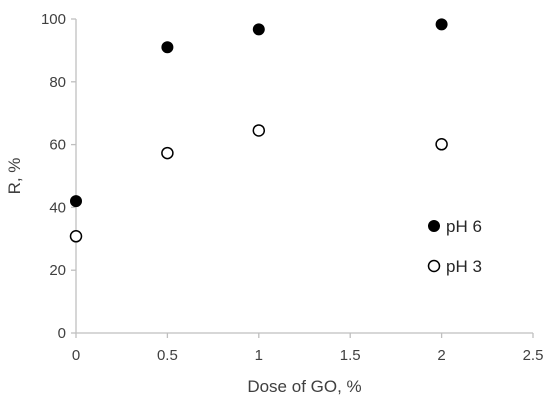 The image size is (550, 412). Describe the element at coordinates (464, 266) in the screenshot. I see `legend-label: pH 3` at that location.